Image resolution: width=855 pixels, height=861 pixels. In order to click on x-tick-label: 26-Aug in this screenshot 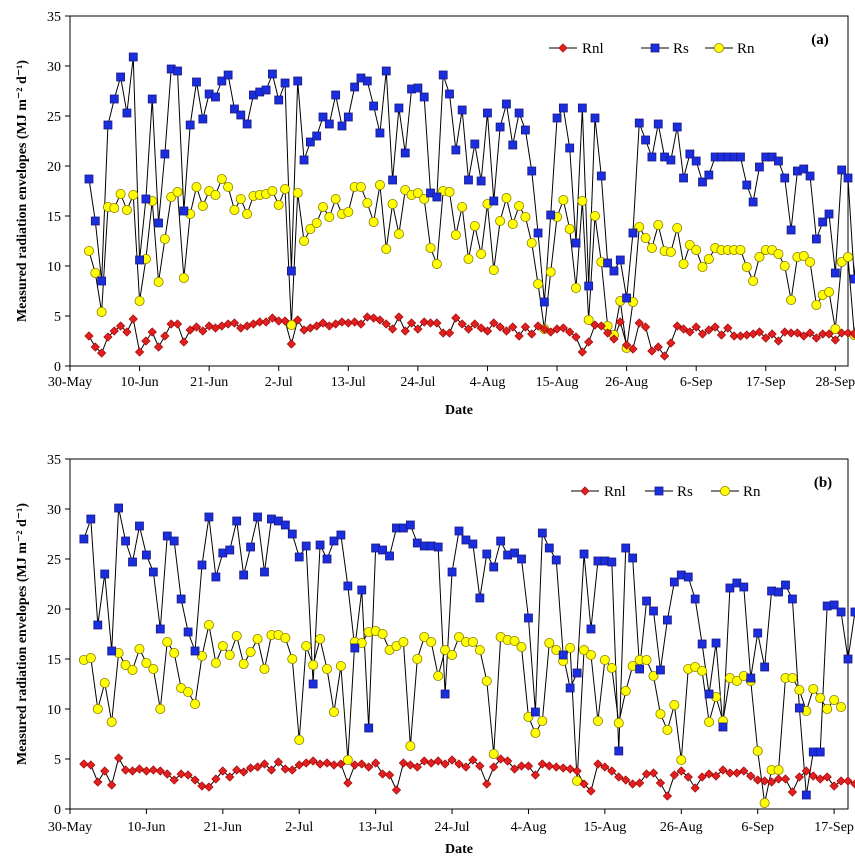, I will do `click(681, 827)`.